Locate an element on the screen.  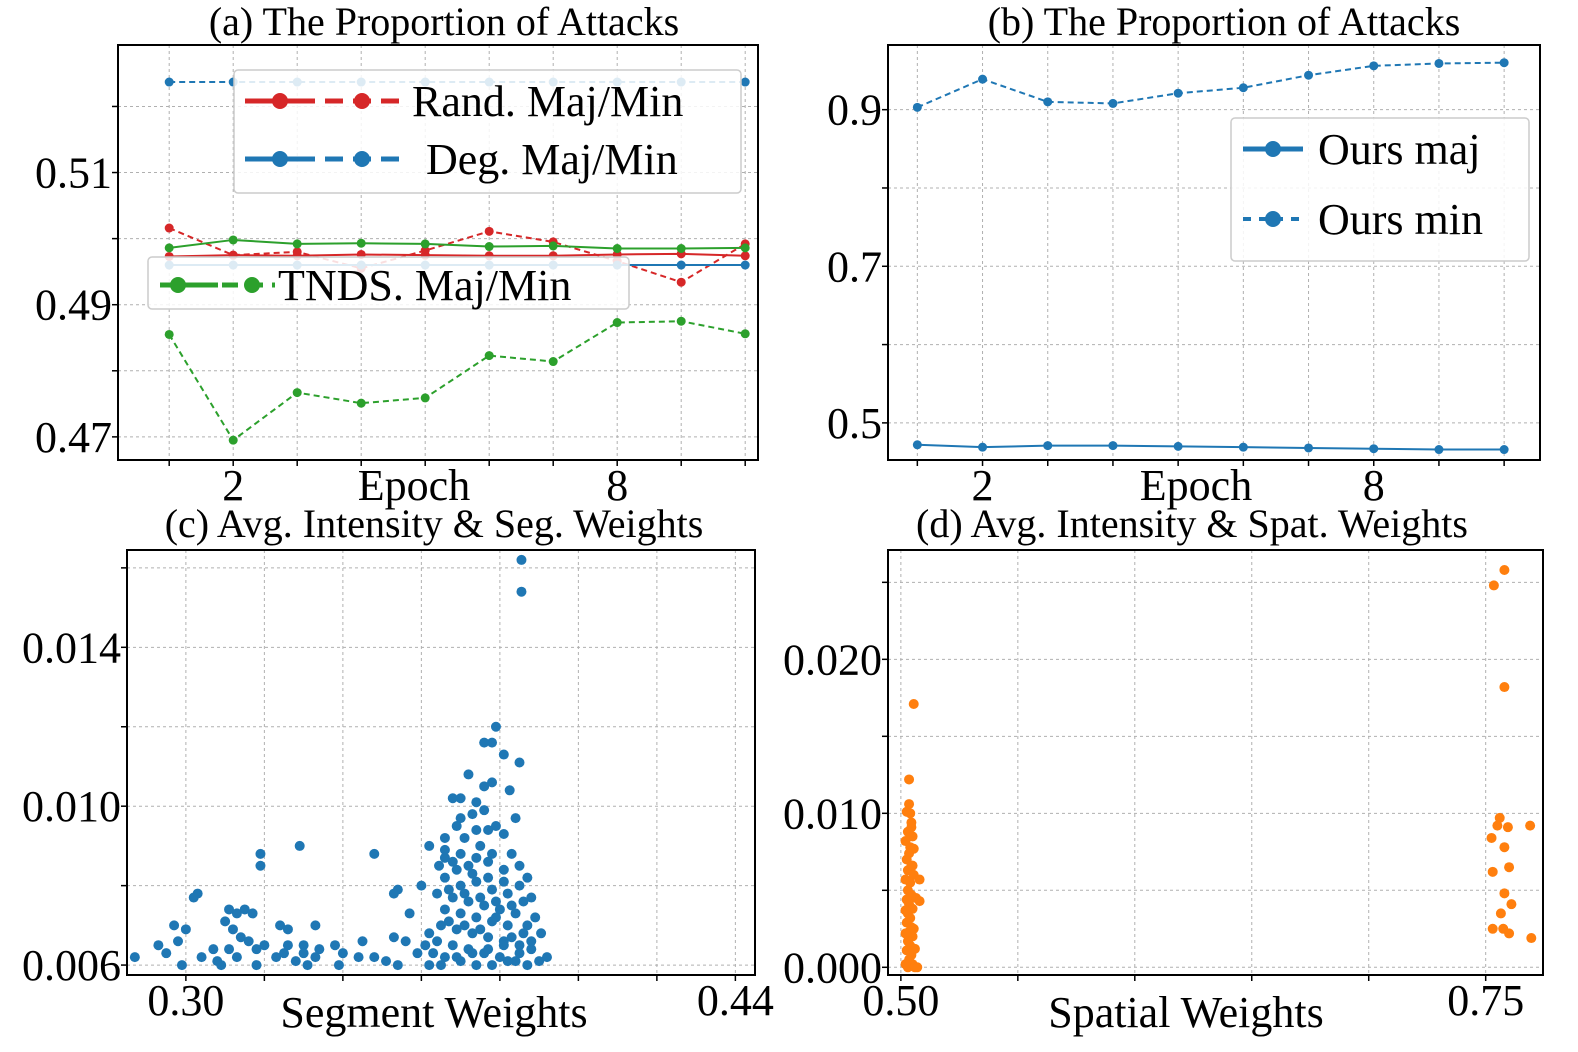
series-line-blue-solid is located at coordinates (1211, 447).